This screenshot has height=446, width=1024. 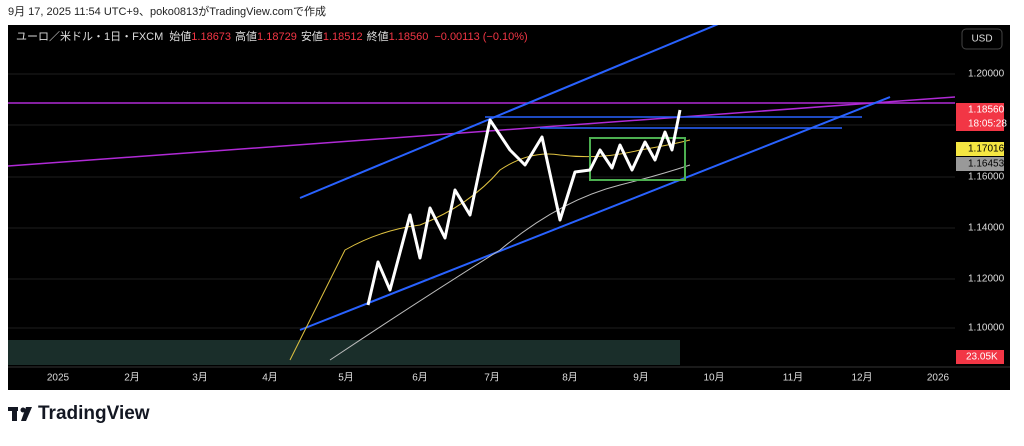 What do you see at coordinates (346, 378) in the screenshot?
I see `time-label: 5月` at bounding box center [346, 378].